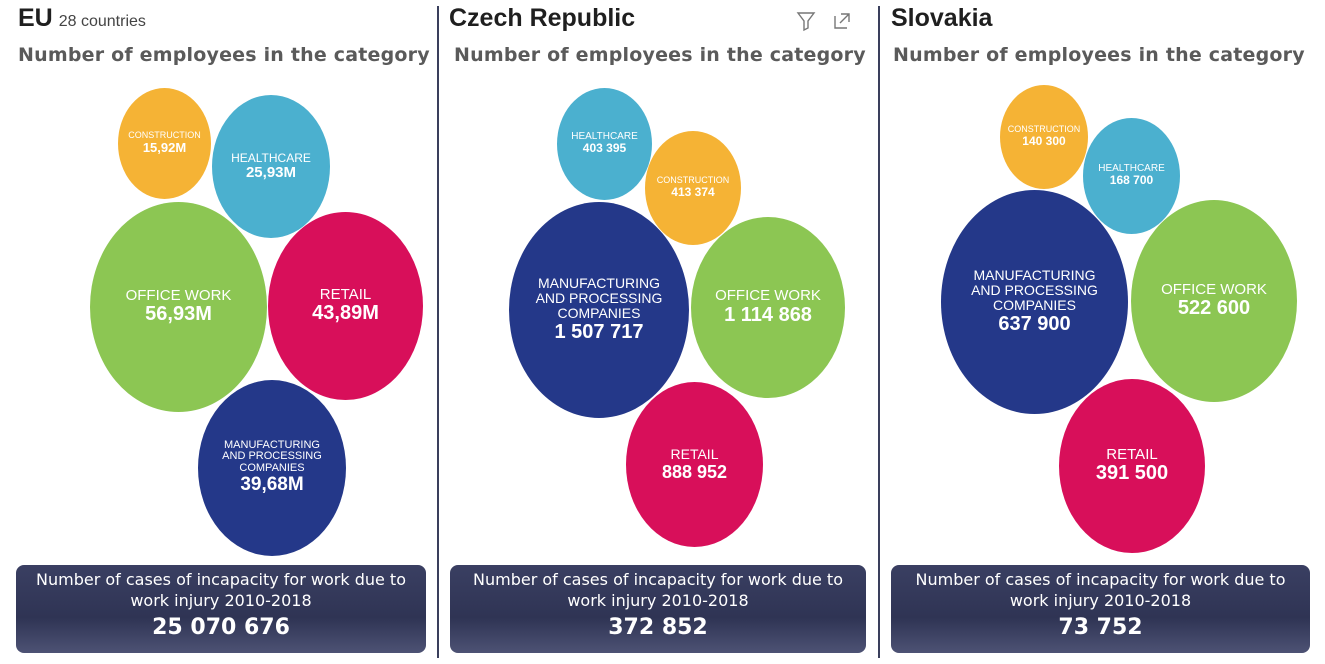  What do you see at coordinates (694, 471) in the screenshot?
I see `bubble-value: 888 952` at bounding box center [694, 471].